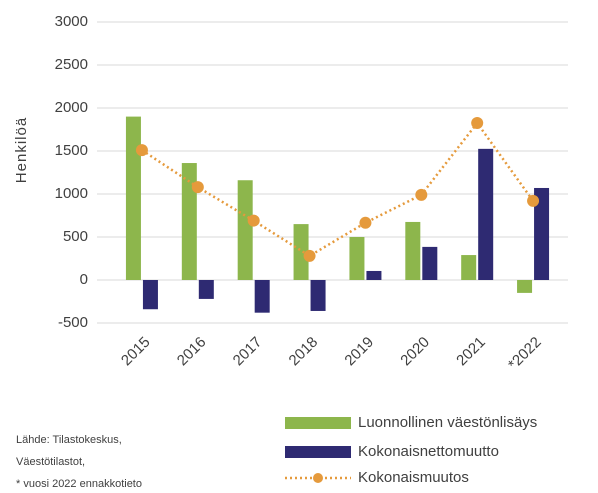 The height and width of the screenshot is (493, 598). Describe the element at coordinates (248, 352) in the screenshot. I see `x-tick-label: 2017` at that location.